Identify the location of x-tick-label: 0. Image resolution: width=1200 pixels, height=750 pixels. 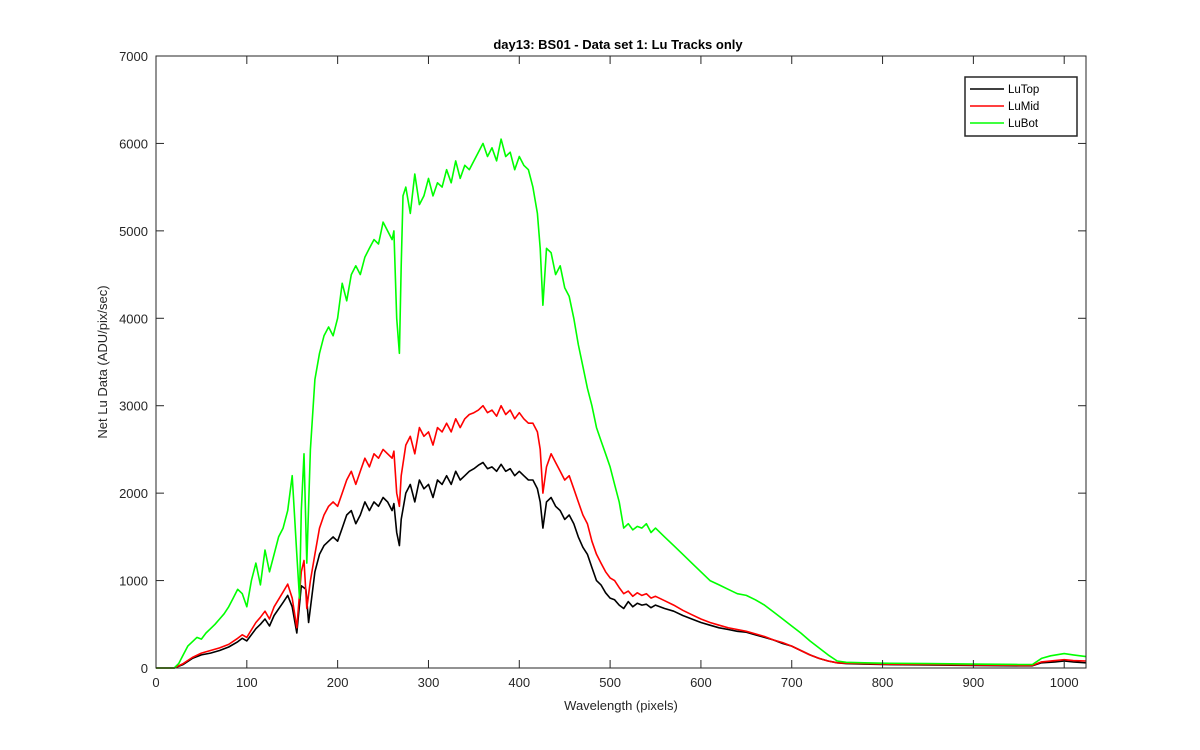
(155, 682).